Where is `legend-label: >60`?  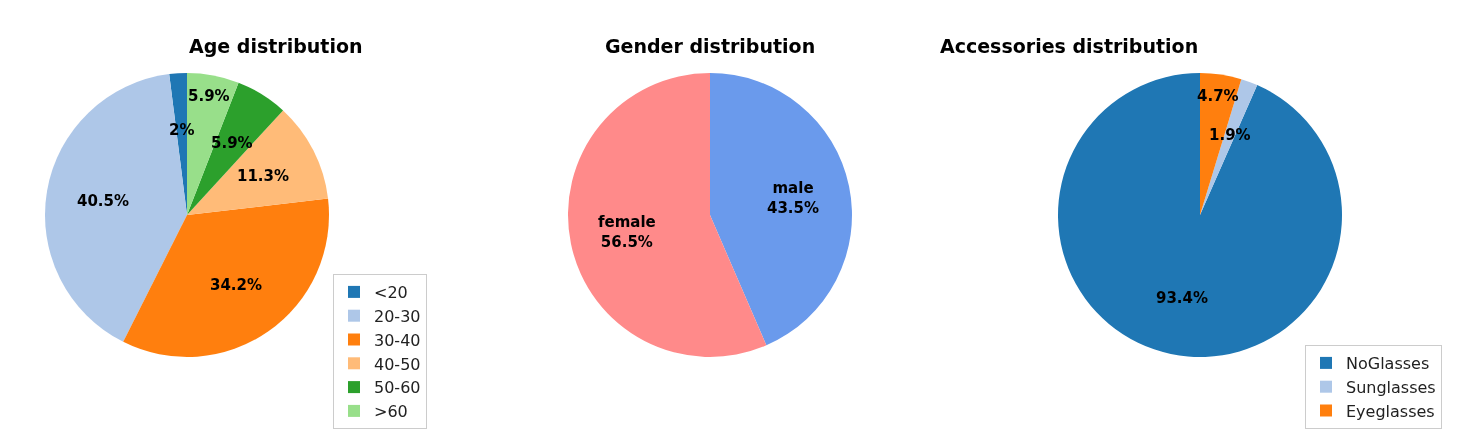
legend-label: >60 is located at coordinates (391, 412).